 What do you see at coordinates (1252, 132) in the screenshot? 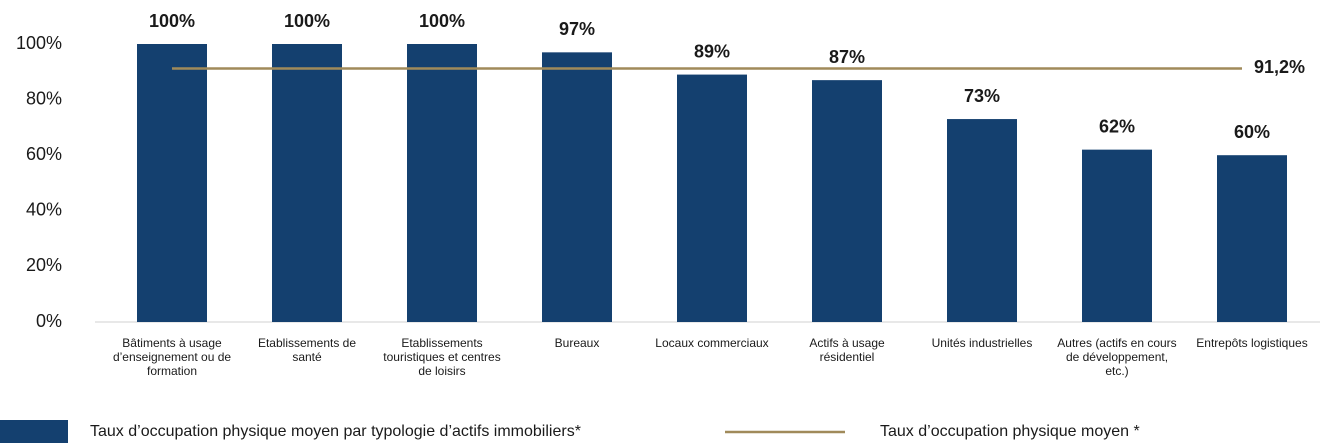
I see `value-label: 60%` at bounding box center [1252, 132].